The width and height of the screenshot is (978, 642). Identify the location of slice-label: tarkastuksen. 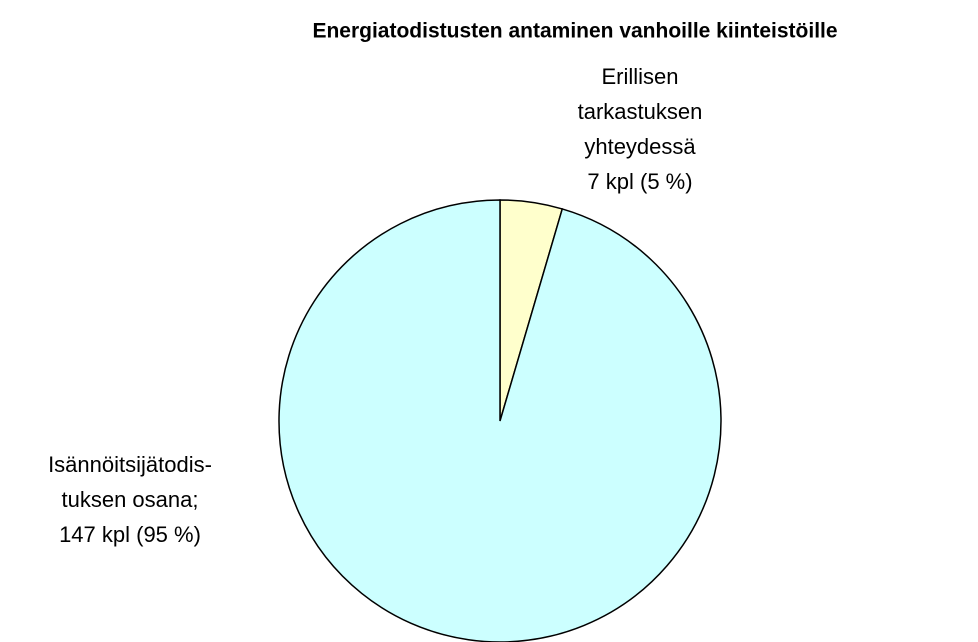
(640, 111).